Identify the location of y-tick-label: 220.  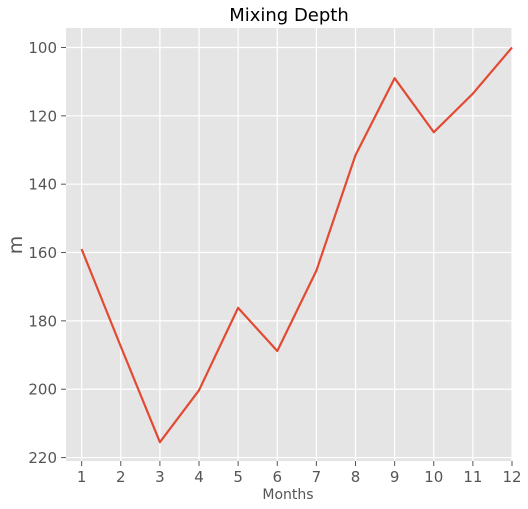
(42, 458).